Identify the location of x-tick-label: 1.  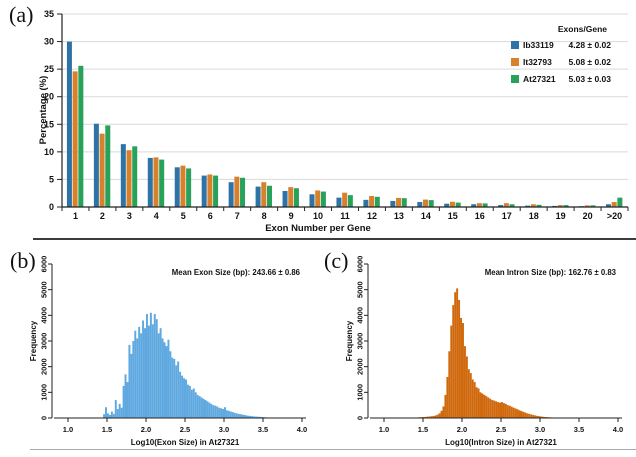
(75, 216).